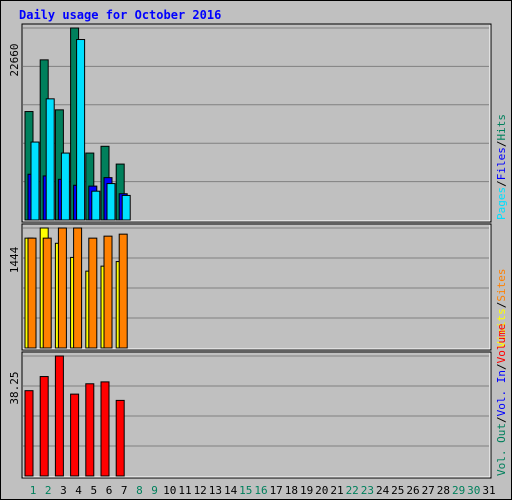  Describe the element at coordinates (14, 59) in the screenshot. I see `y-max-label: 22660` at that location.